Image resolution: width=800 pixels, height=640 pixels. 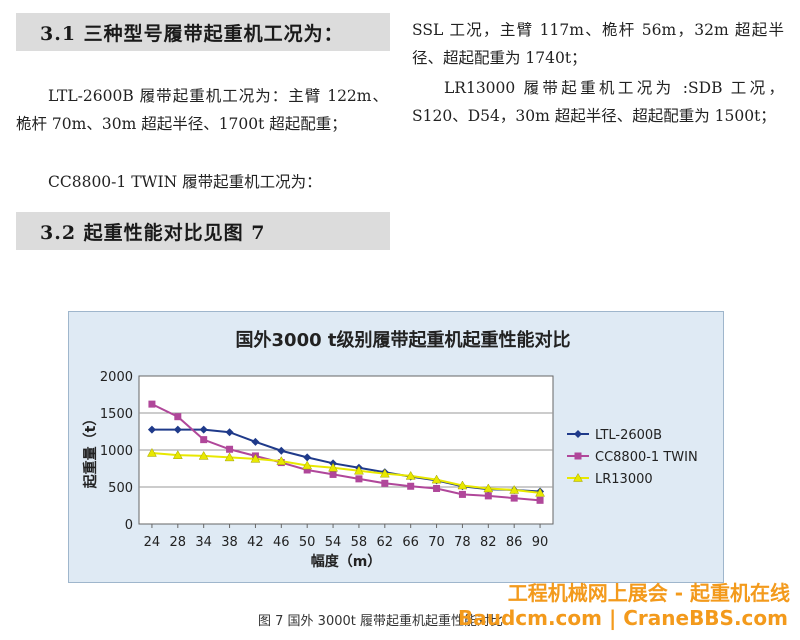 I want to click on section-3-2-heading: 3.2 起重性能对比见图 7, so click(x=203, y=231).